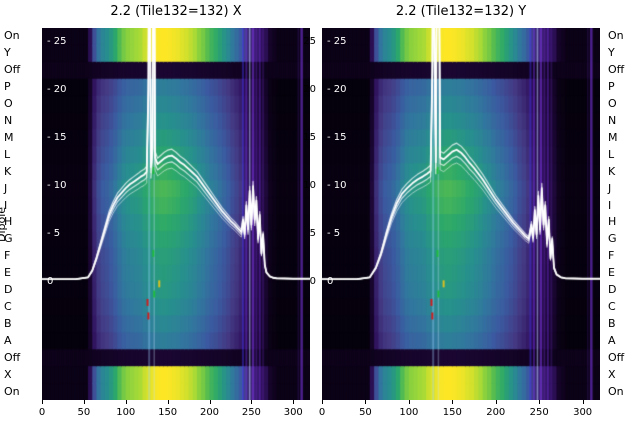 This screenshot has width=640, height=440. I want to click on dipole-label-right: C, so click(612, 306).